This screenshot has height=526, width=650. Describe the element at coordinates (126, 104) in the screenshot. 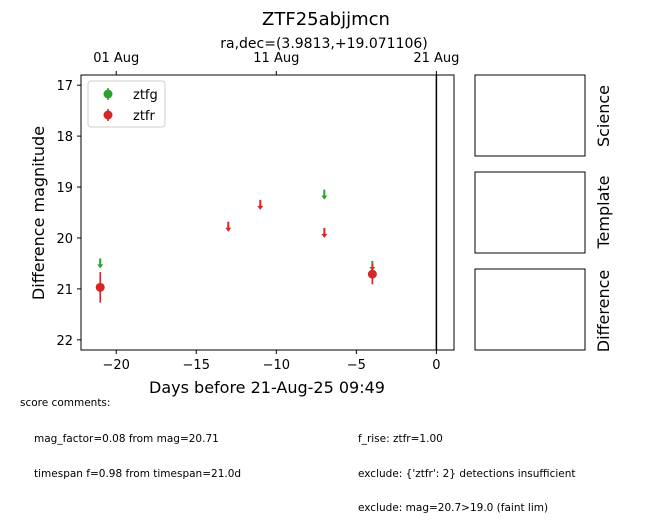

I see `legend: ztfg ztfr` at that location.